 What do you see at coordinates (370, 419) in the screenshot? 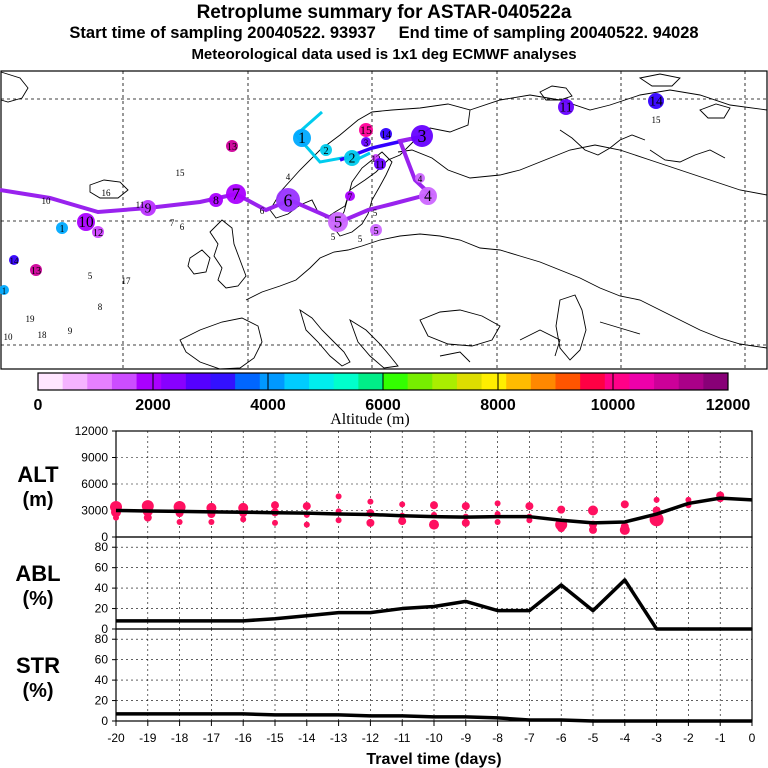
I see `colorbar-label: Altitude (m)` at bounding box center [370, 419].